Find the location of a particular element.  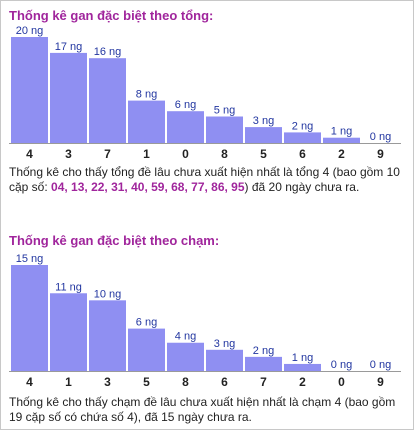

value-label: 10 ng is located at coordinates (108, 294).